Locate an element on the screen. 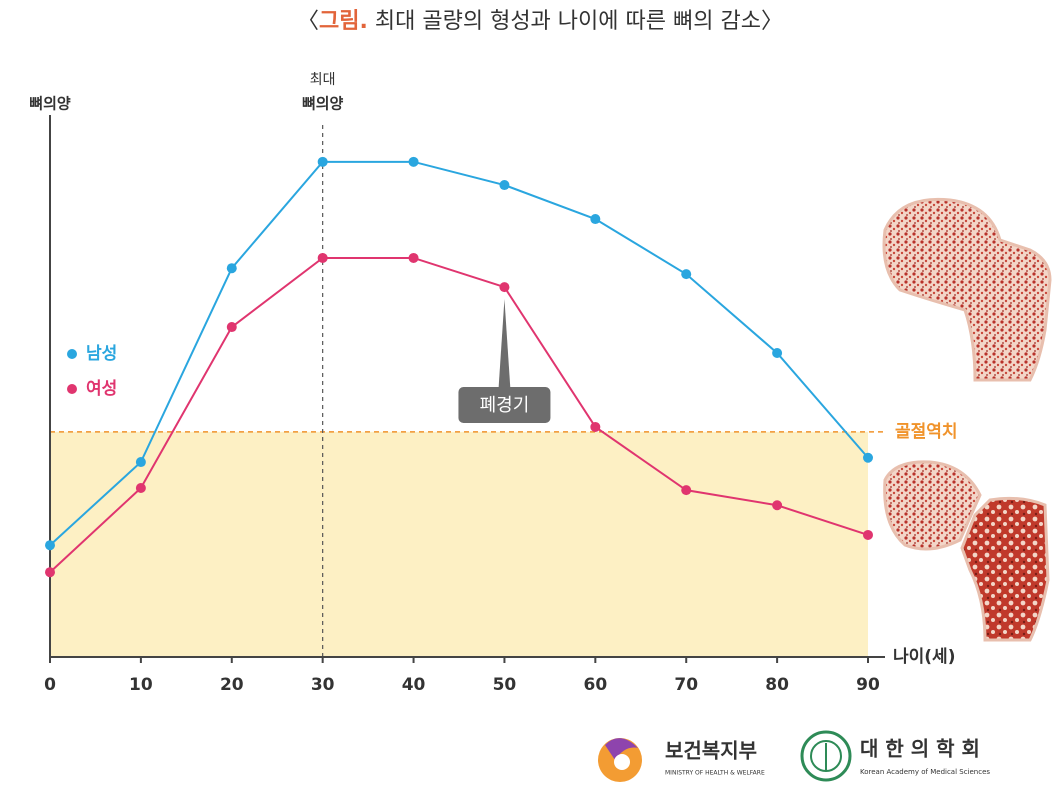  x-tick-label: 40 is located at coordinates (414, 685).